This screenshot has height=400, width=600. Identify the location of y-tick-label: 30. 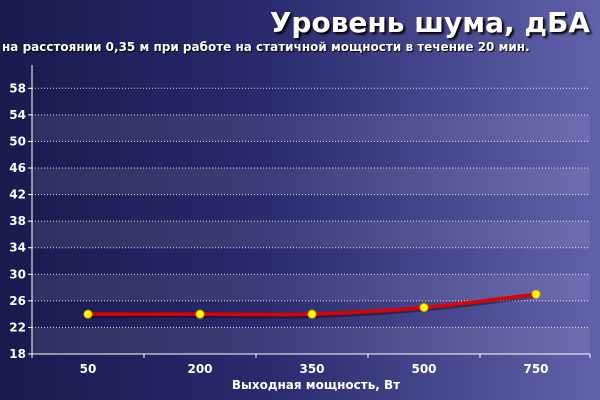
(17, 274).